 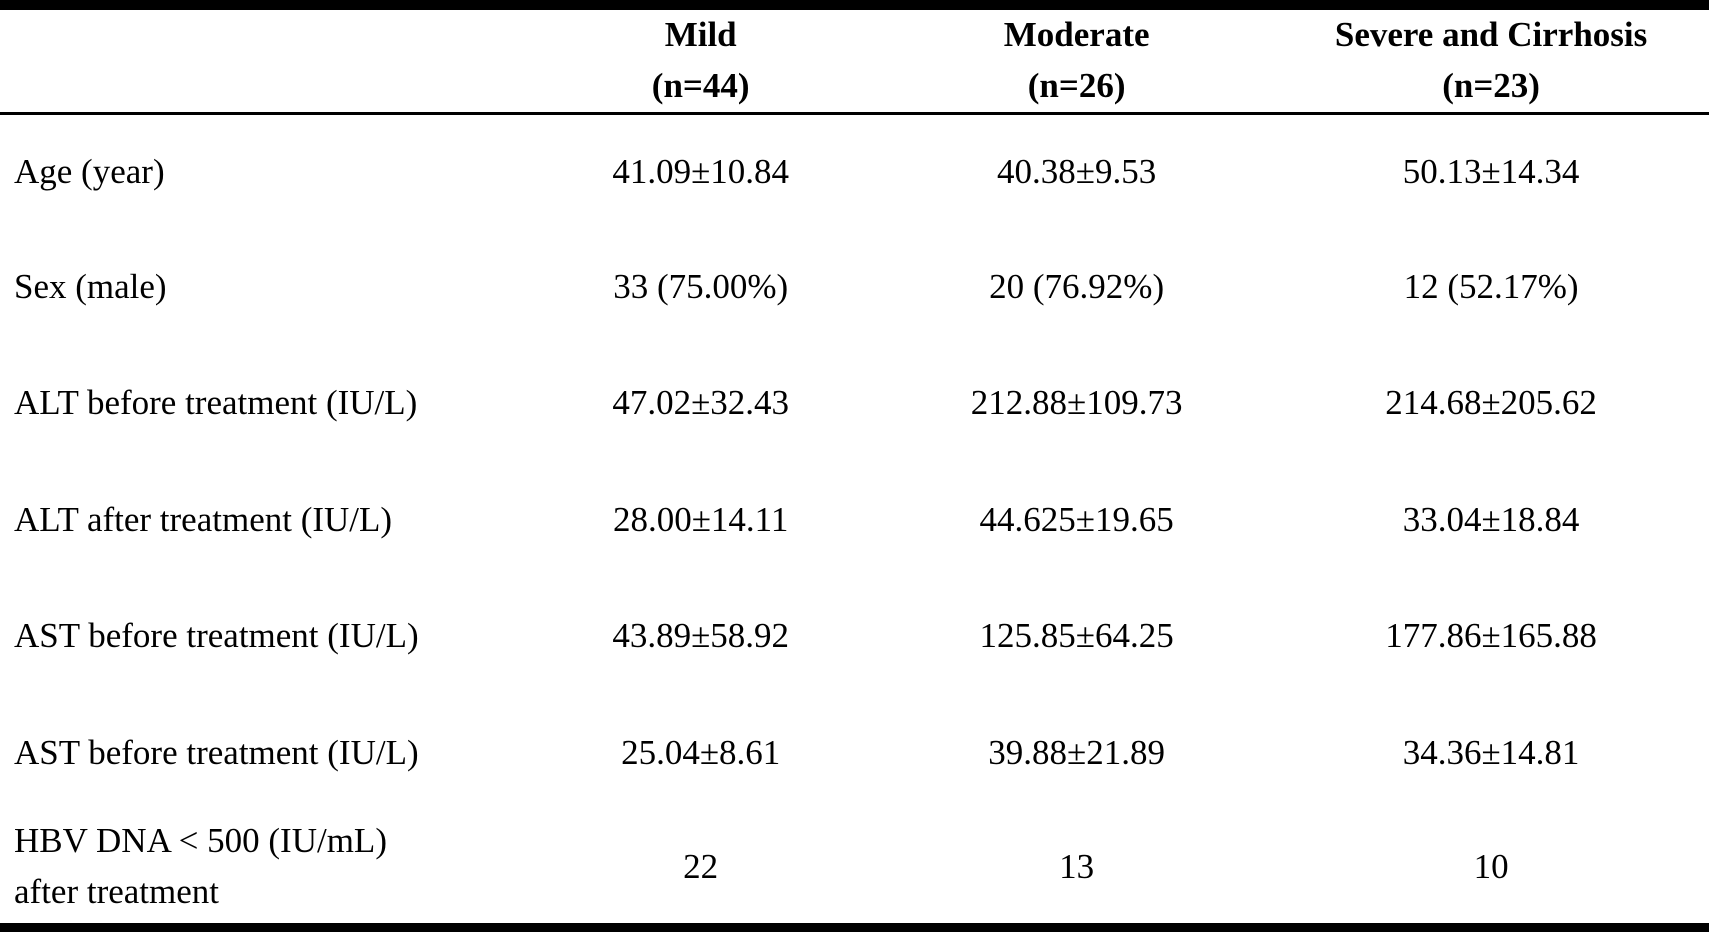 I want to click on cell-sex-severe: 12 (52.17%), so click(x=1491, y=287).